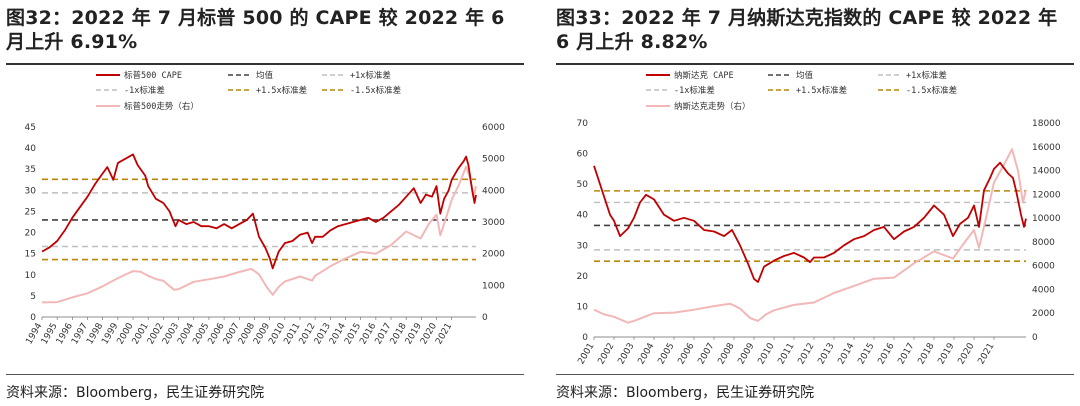  I want to click on x-tick-label: 2001, so click(586, 354).